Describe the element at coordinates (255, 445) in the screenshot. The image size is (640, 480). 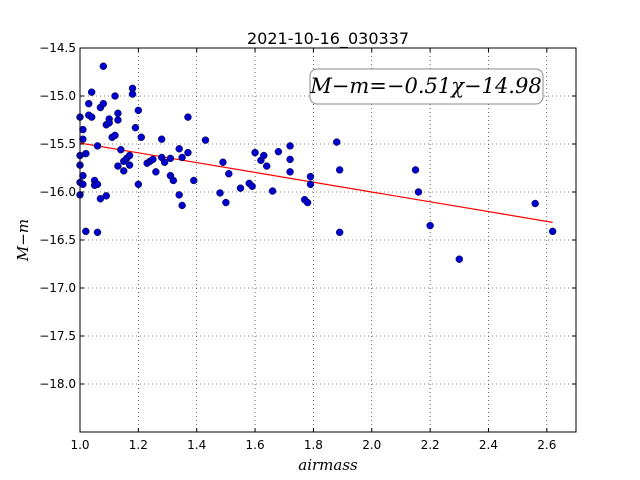
I see `x-tick-label: 1.6` at that location.